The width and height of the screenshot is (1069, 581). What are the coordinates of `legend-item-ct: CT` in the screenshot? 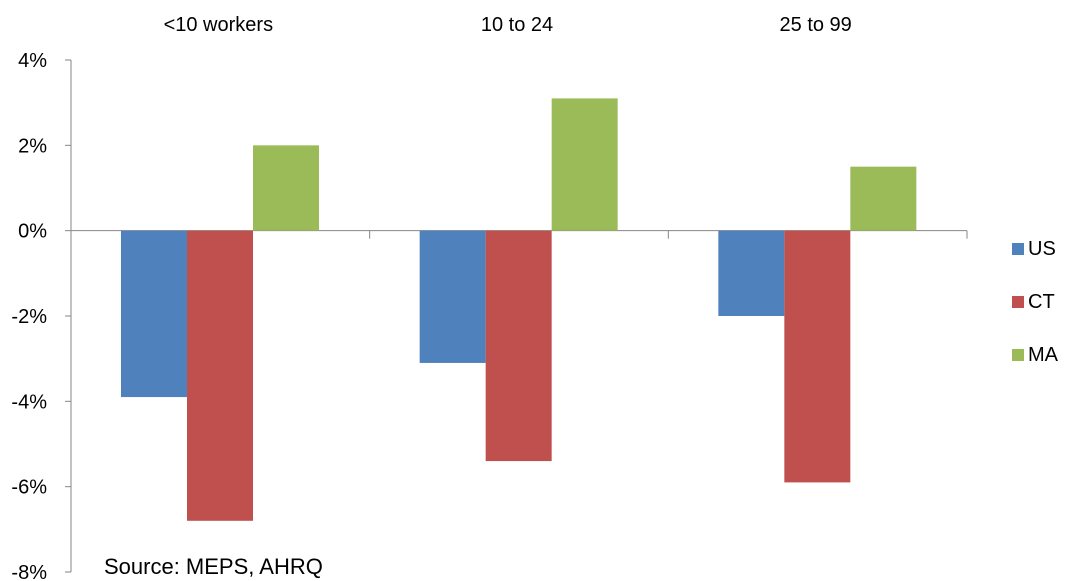 It's located at (1035, 302).